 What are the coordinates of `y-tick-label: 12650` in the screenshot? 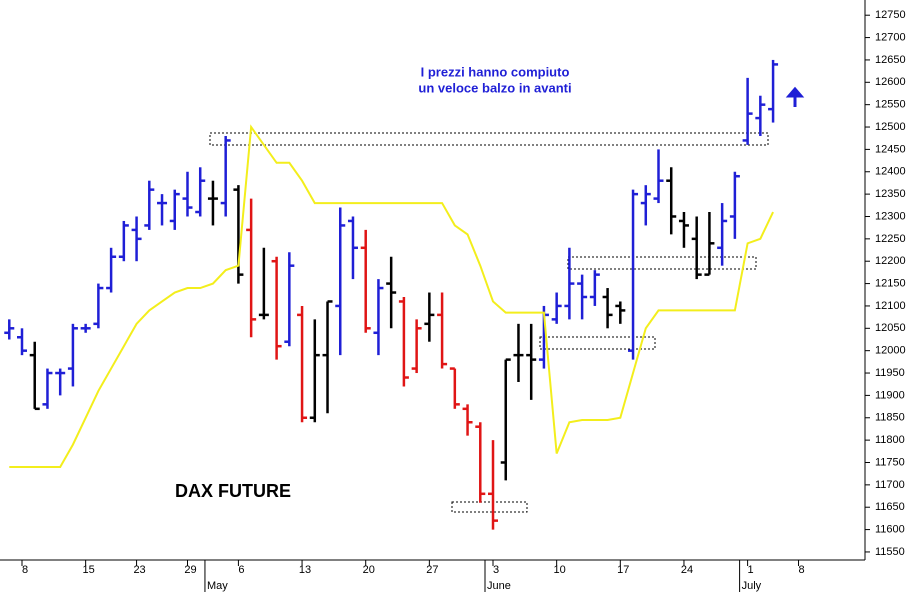 It's located at (890, 60).